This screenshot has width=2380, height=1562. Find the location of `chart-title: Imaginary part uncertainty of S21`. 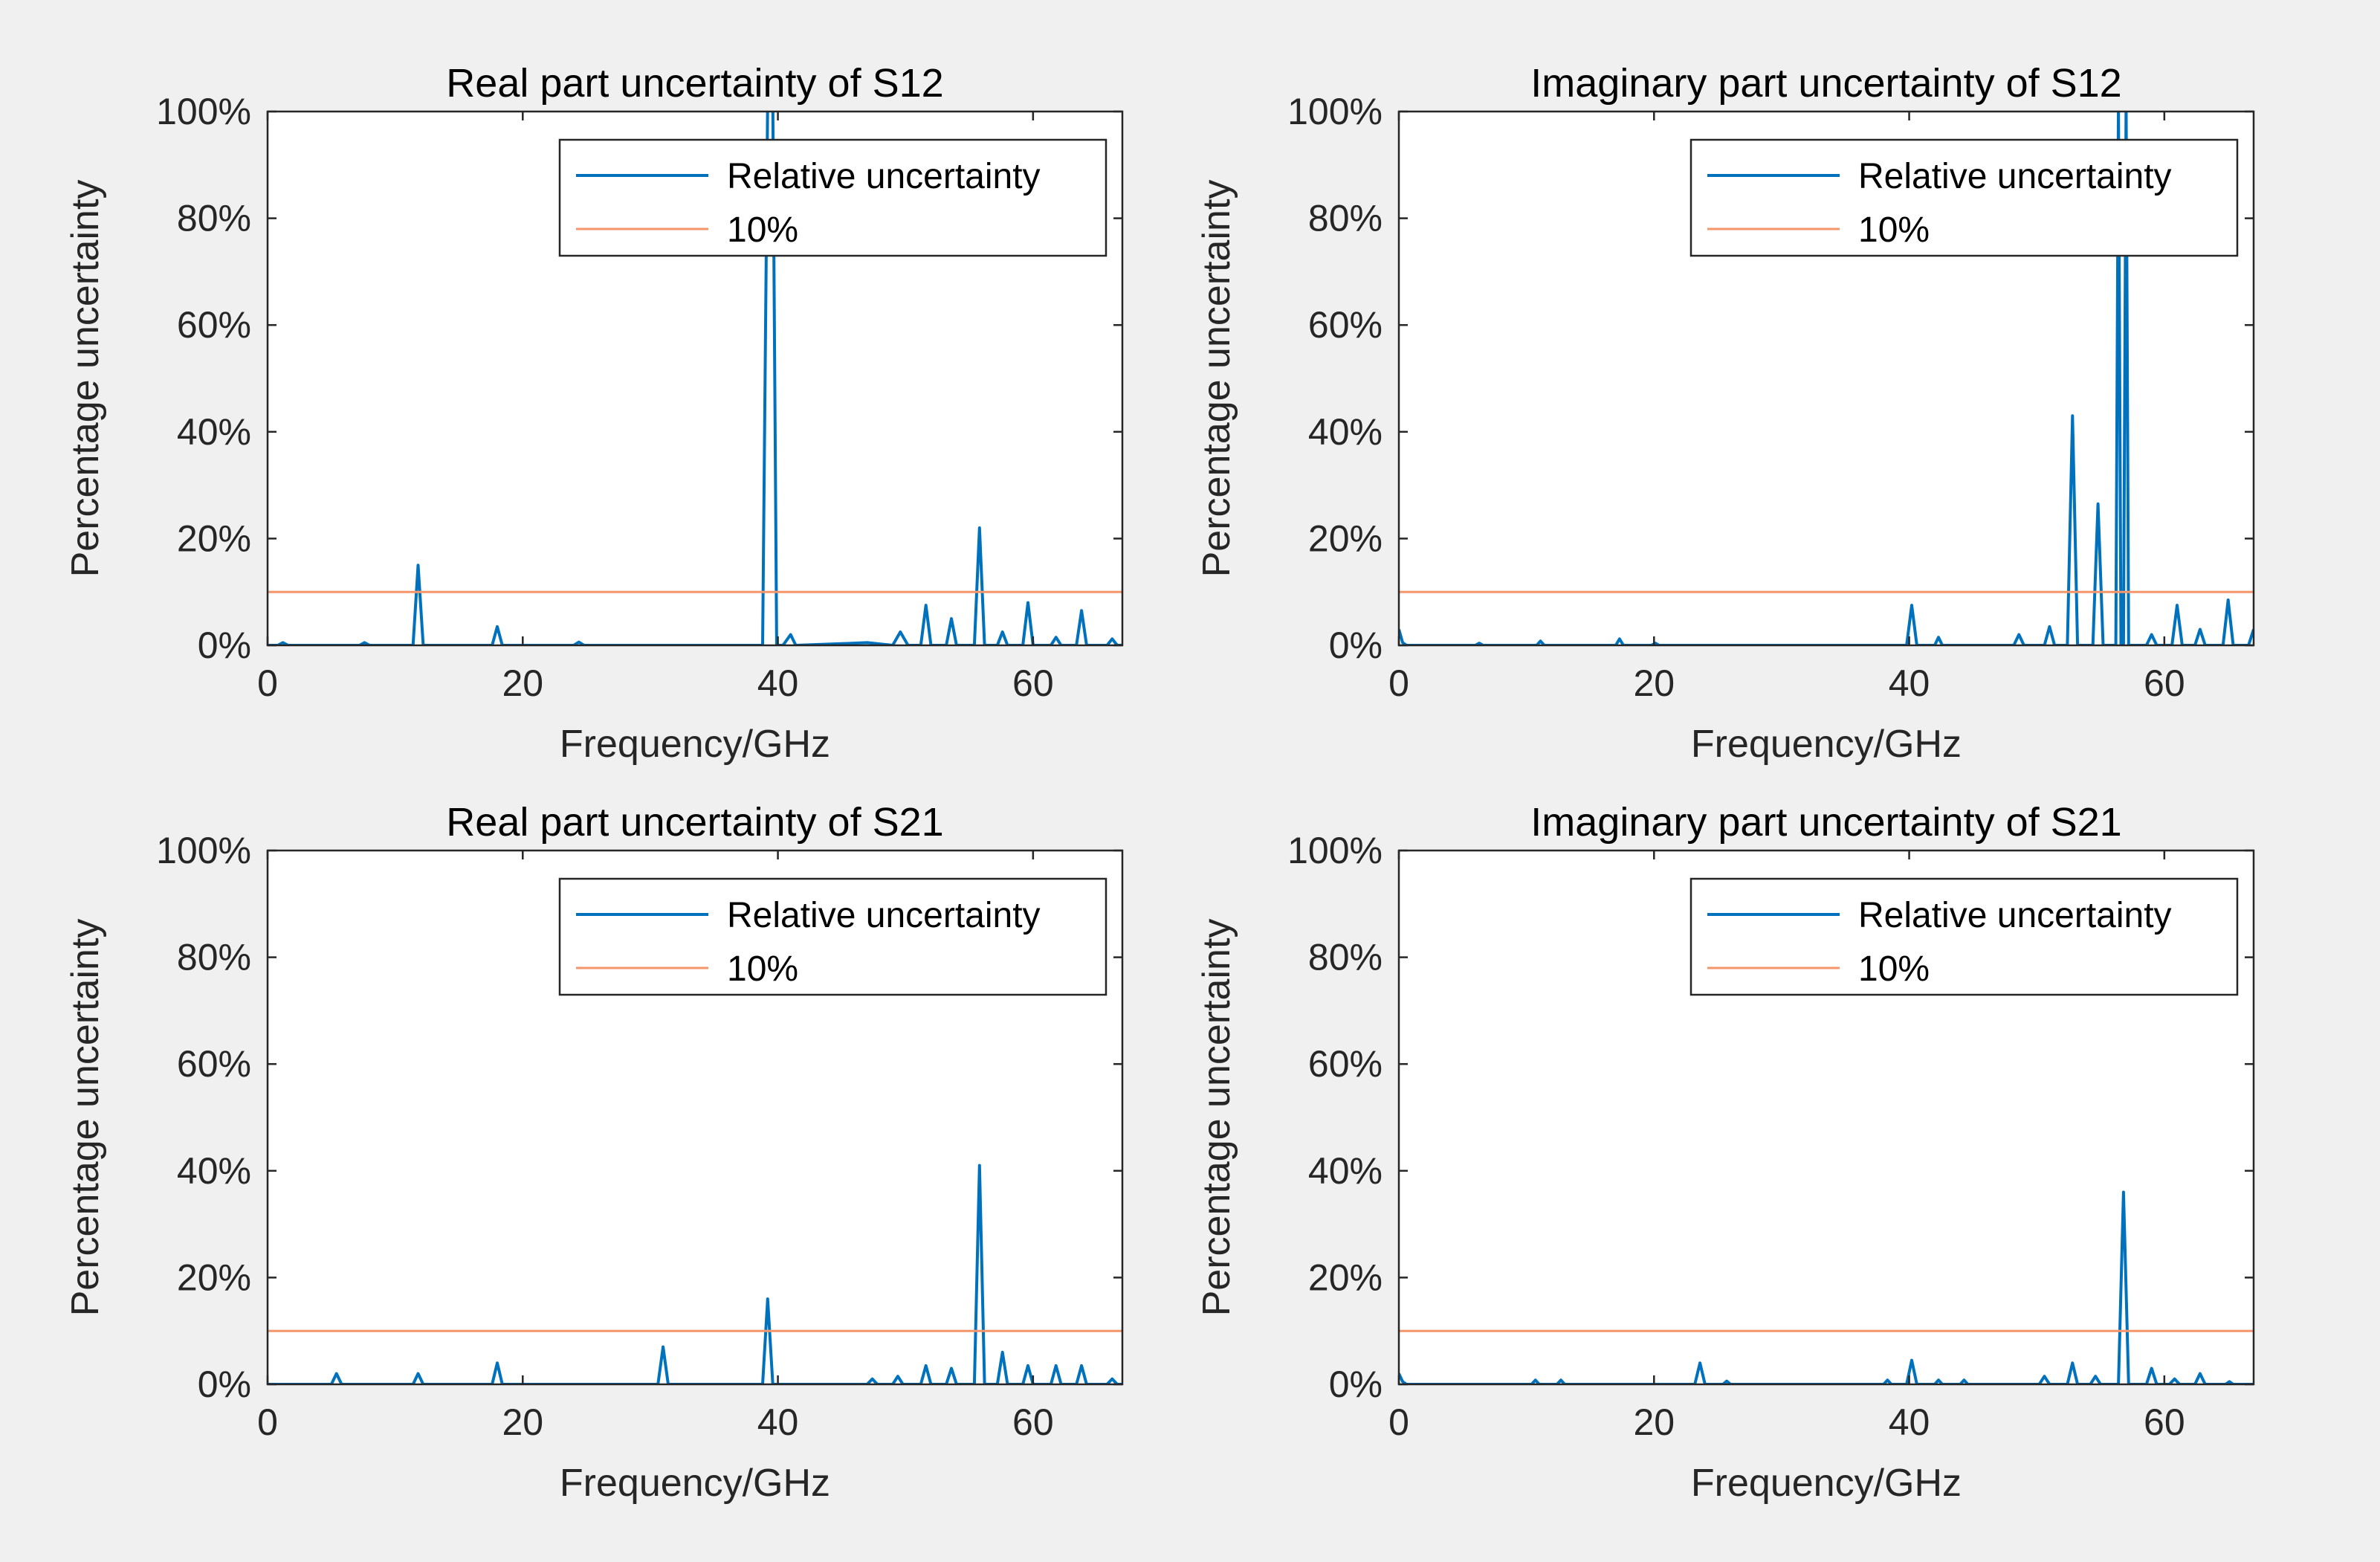

chart-title: Imaginary part uncertainty of S21 is located at coordinates (1825, 822).